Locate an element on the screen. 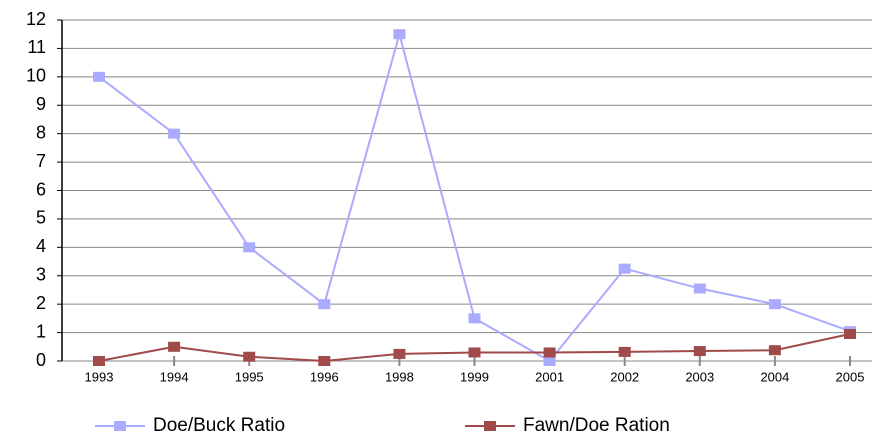 The image size is (877, 436). y-tick-label: 11 is located at coordinates (36, 47).